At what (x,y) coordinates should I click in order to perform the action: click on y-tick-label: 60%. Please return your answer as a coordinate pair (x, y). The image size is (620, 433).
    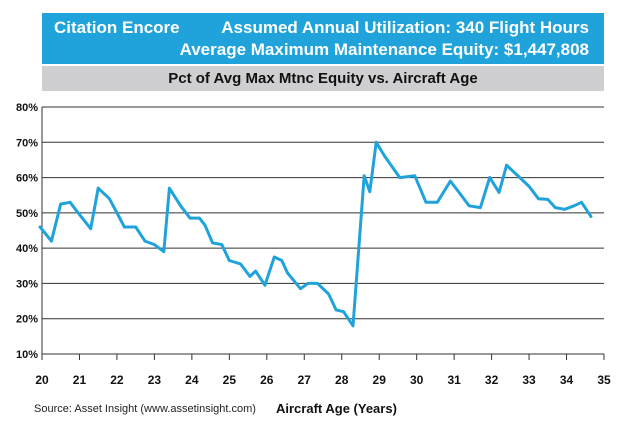
    Looking at the image, I should click on (27, 179).